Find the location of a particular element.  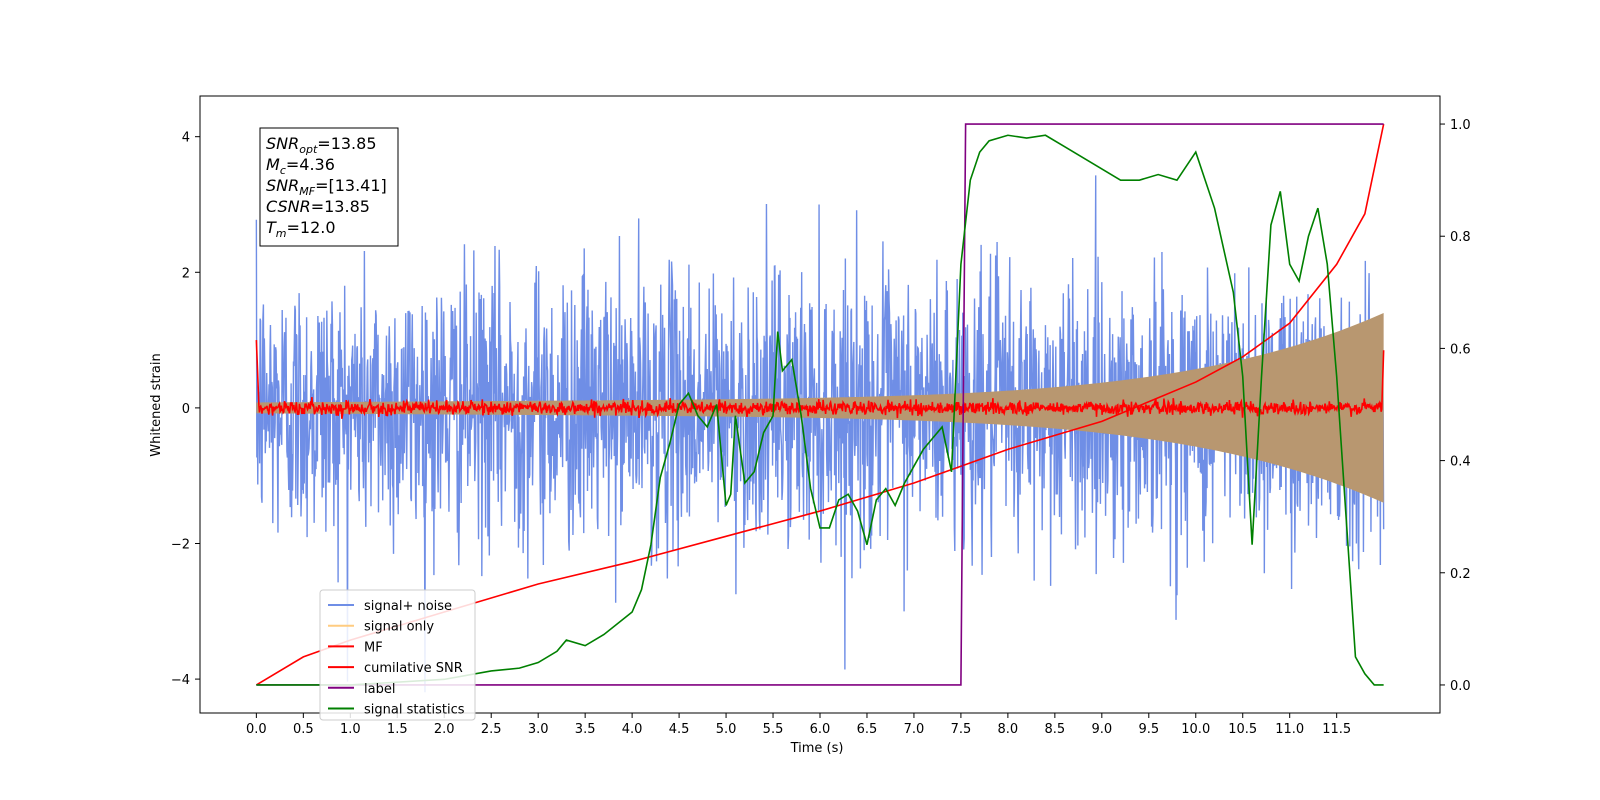

x-tick-label: 7.0 is located at coordinates (914, 729).